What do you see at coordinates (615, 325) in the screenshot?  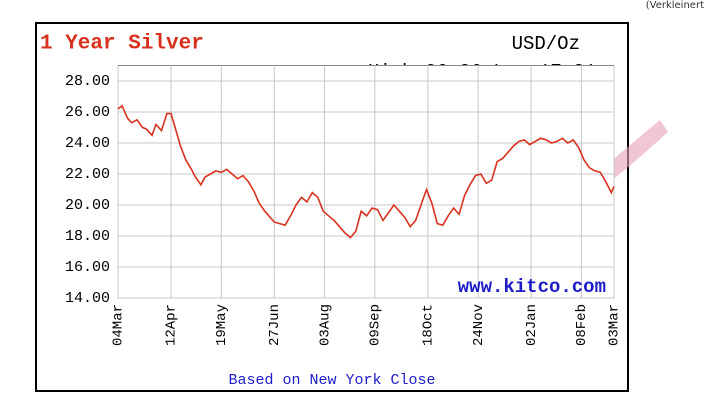 I see `x-tick-label: 03Mar` at bounding box center [615, 325].